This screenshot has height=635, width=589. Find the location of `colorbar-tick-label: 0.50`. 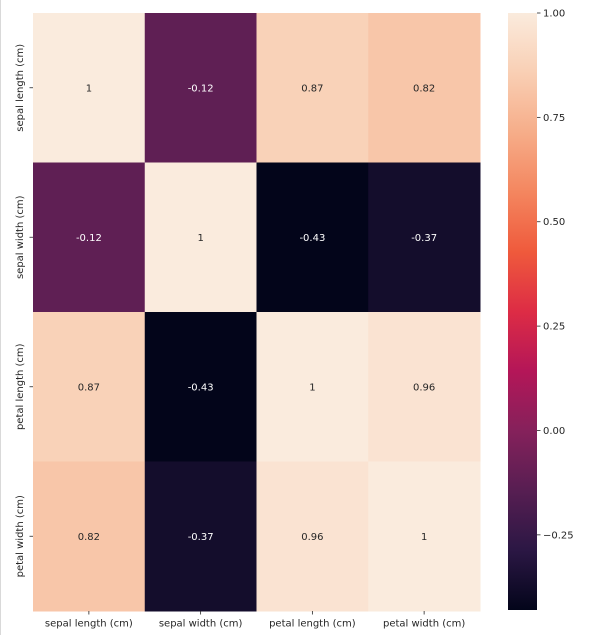

colorbar-tick-label: 0.50 is located at coordinates (554, 222).